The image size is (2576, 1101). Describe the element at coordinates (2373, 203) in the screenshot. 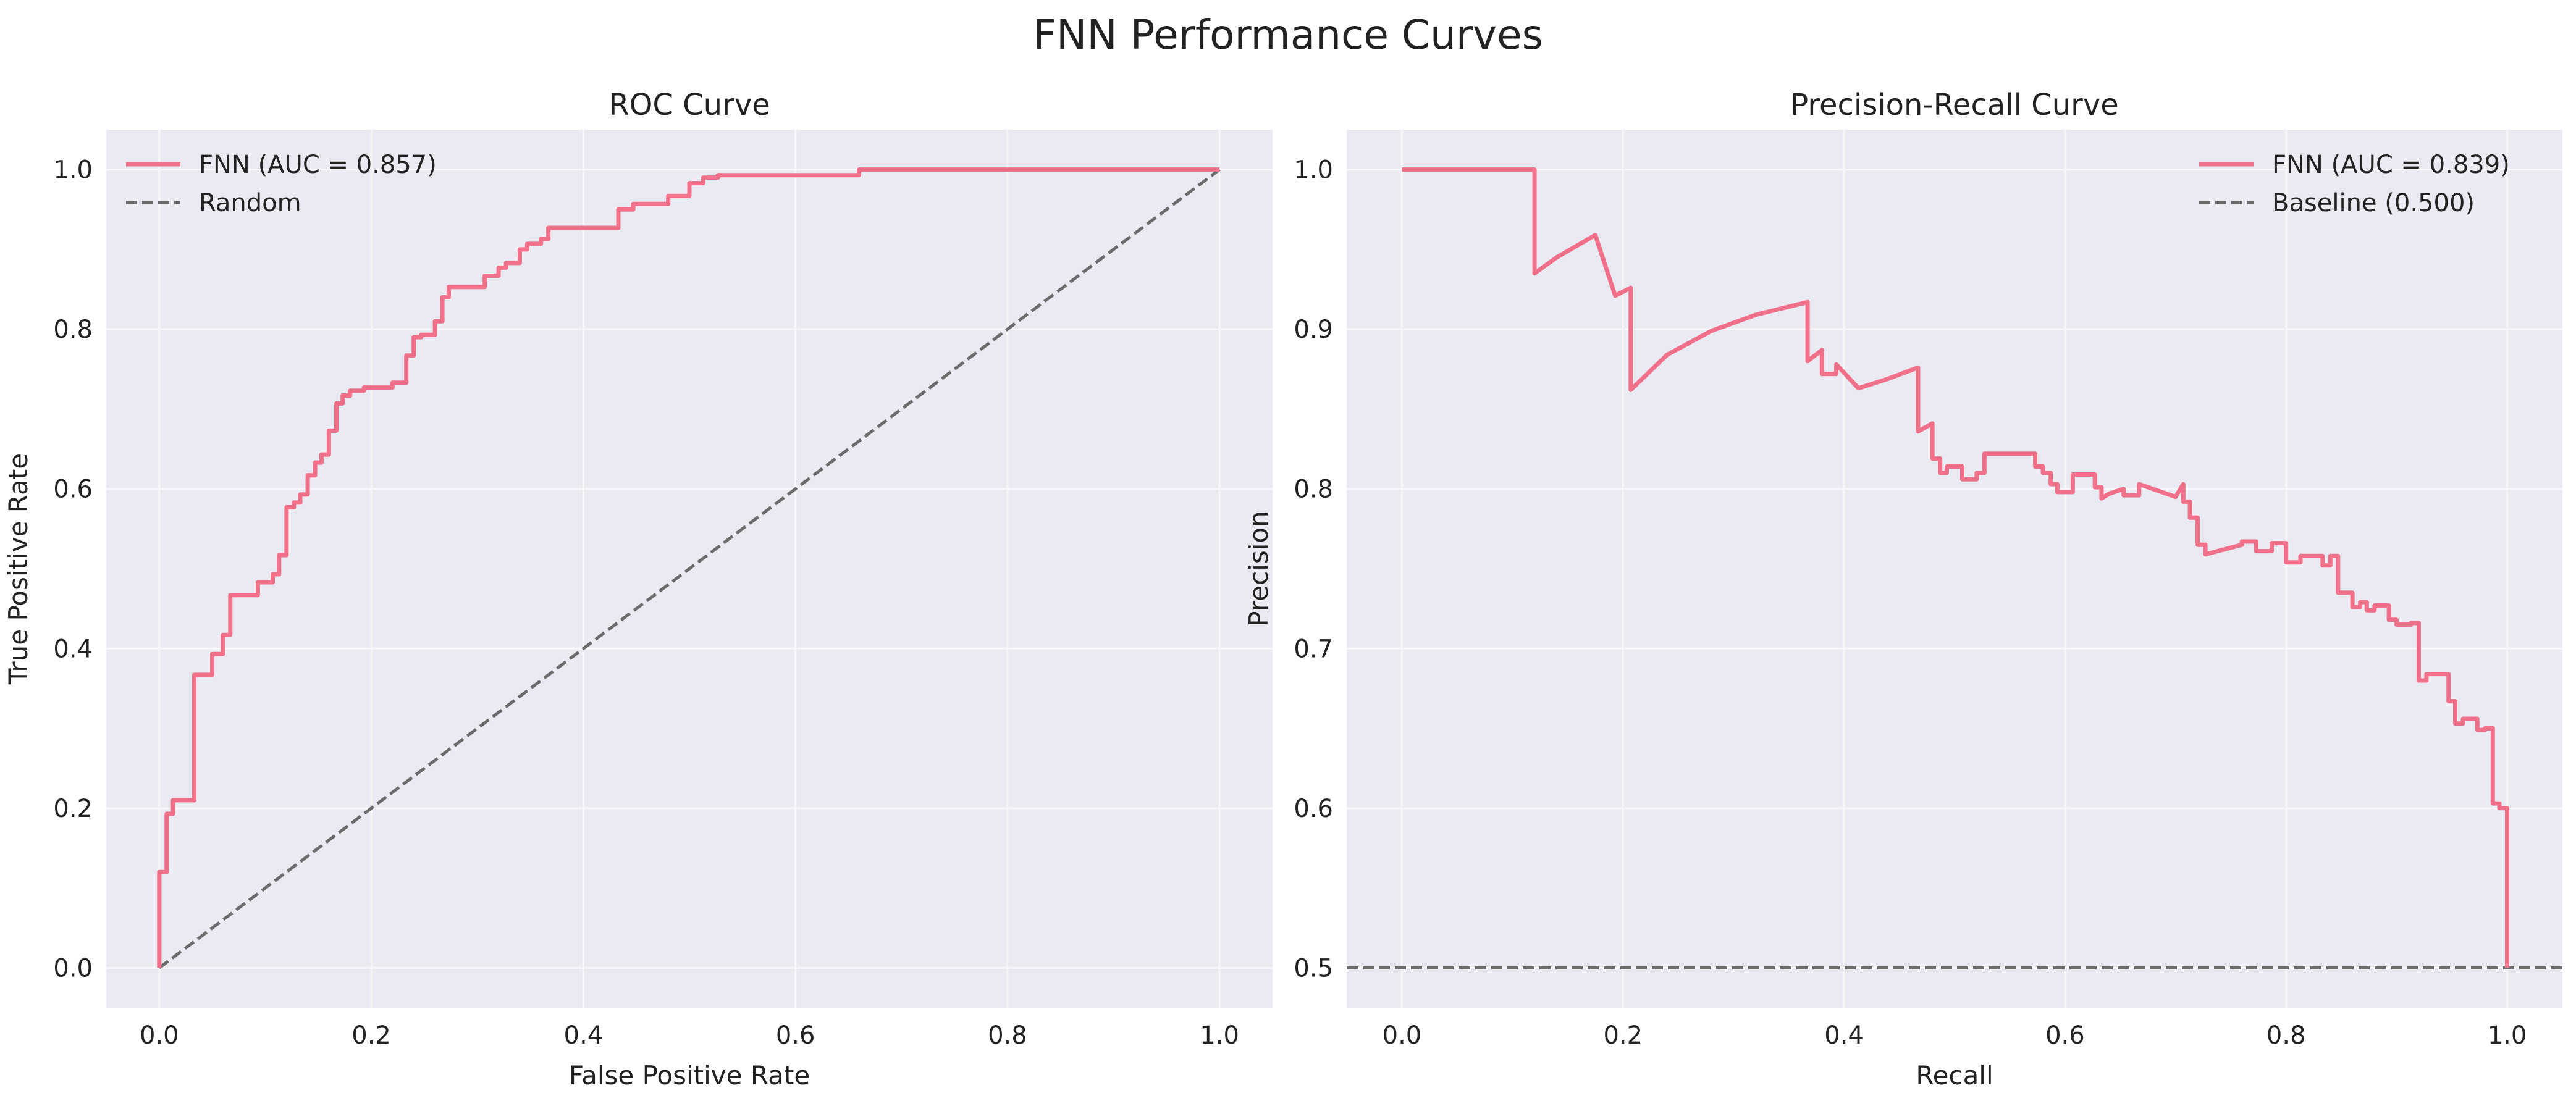

I see `legend-label: Baseline (0.500)` at that location.